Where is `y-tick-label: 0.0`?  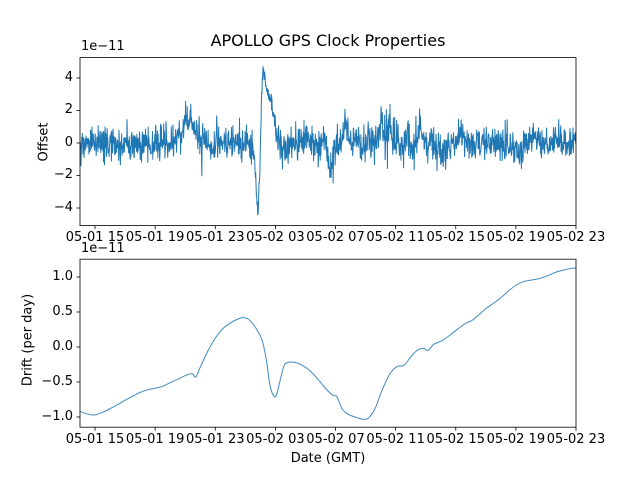 y-tick-label: 0.0 is located at coordinates (62, 346).